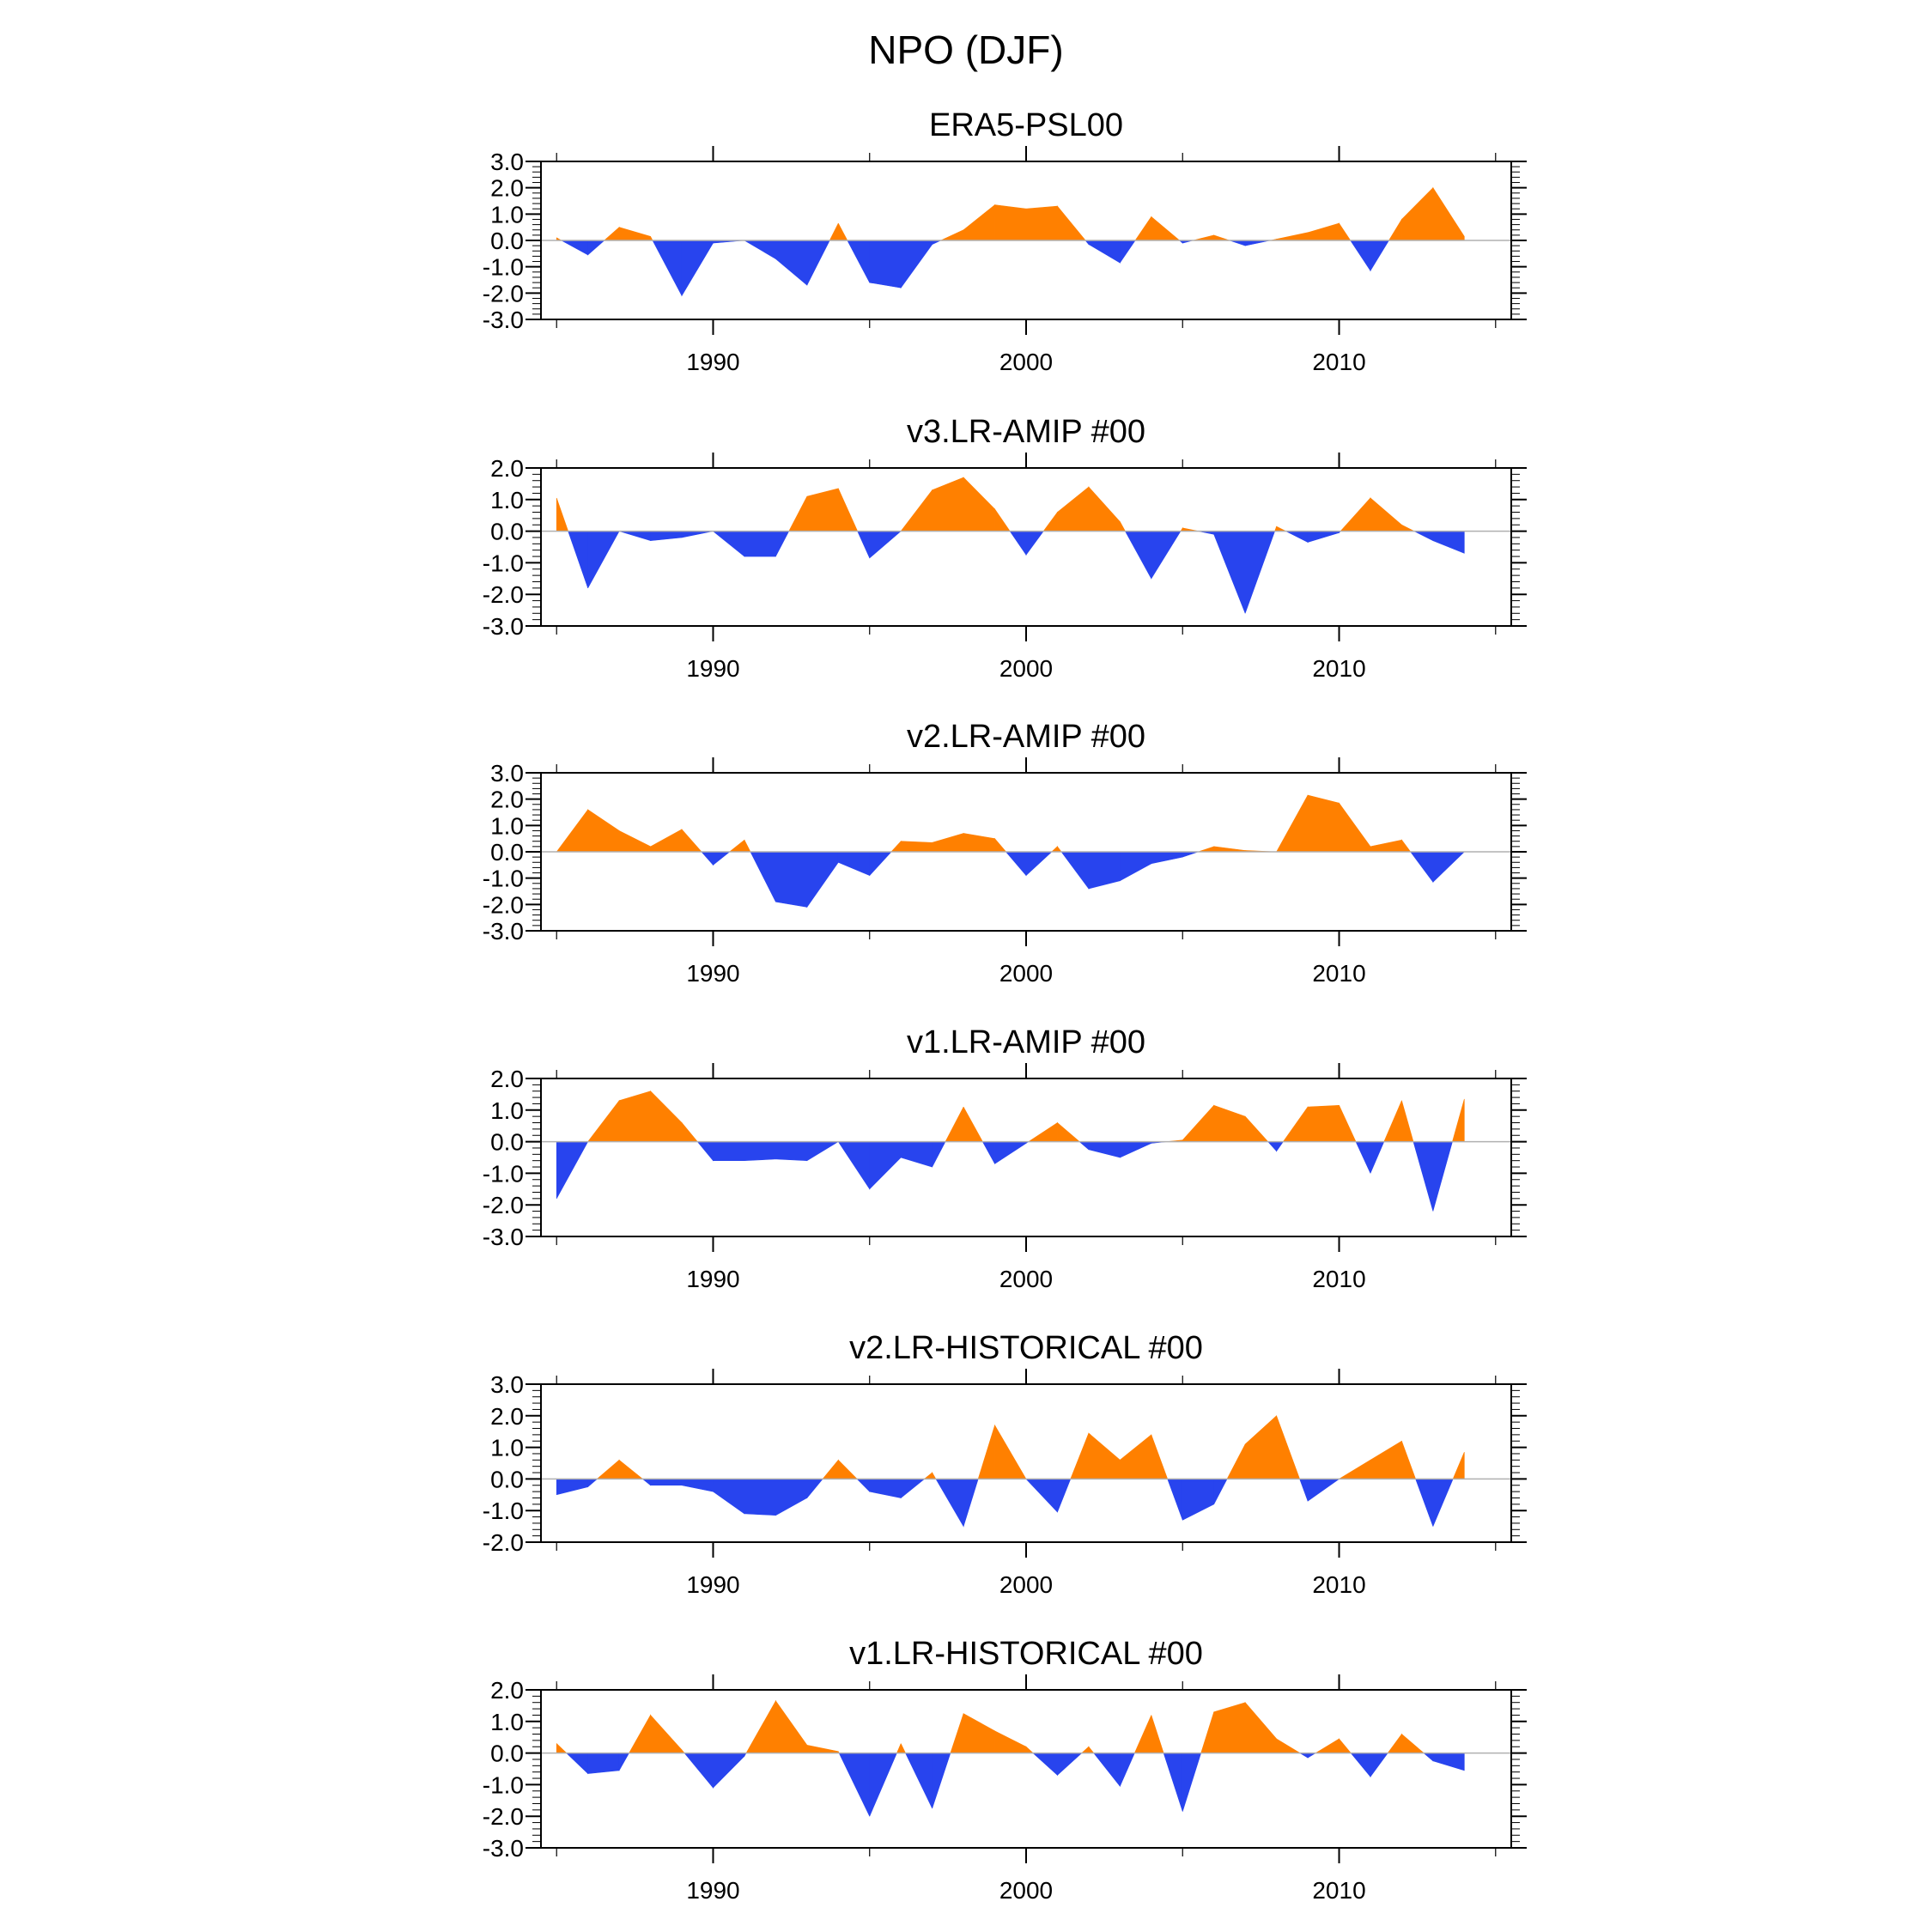  Describe the element at coordinates (503, 879) in the screenshot. I see `y-tick-label: -1.0` at that location.